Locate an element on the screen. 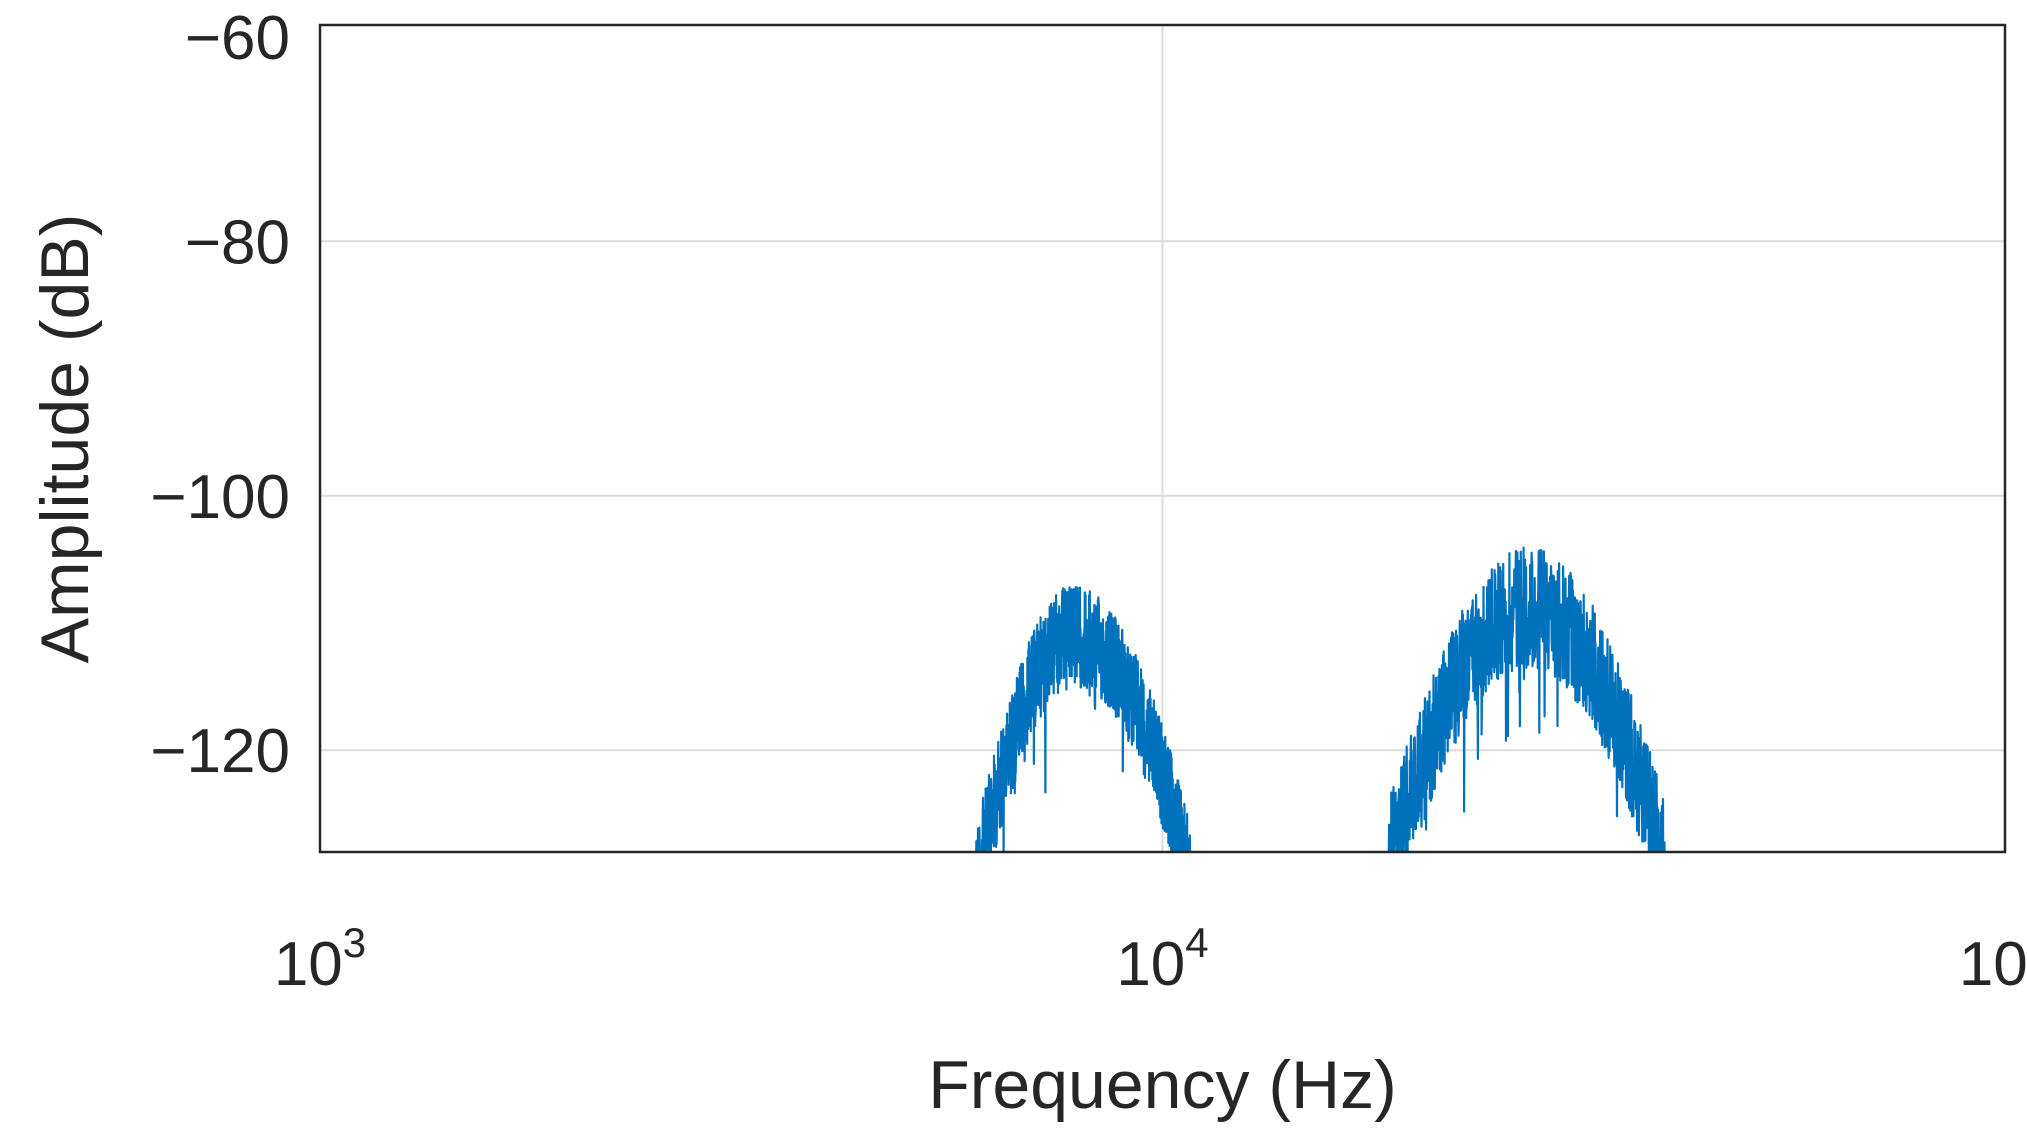 The width and height of the screenshot is (2027, 1141). y-axis-label: Amplitude (dB) is located at coordinates (65, 439).